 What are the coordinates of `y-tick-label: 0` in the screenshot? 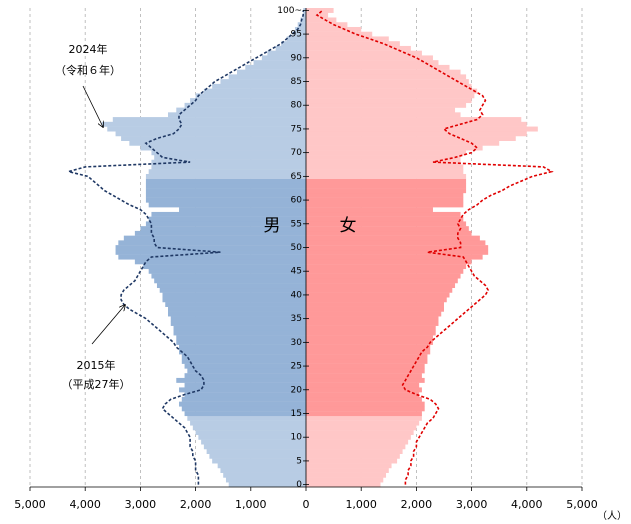 It's located at (299, 485).